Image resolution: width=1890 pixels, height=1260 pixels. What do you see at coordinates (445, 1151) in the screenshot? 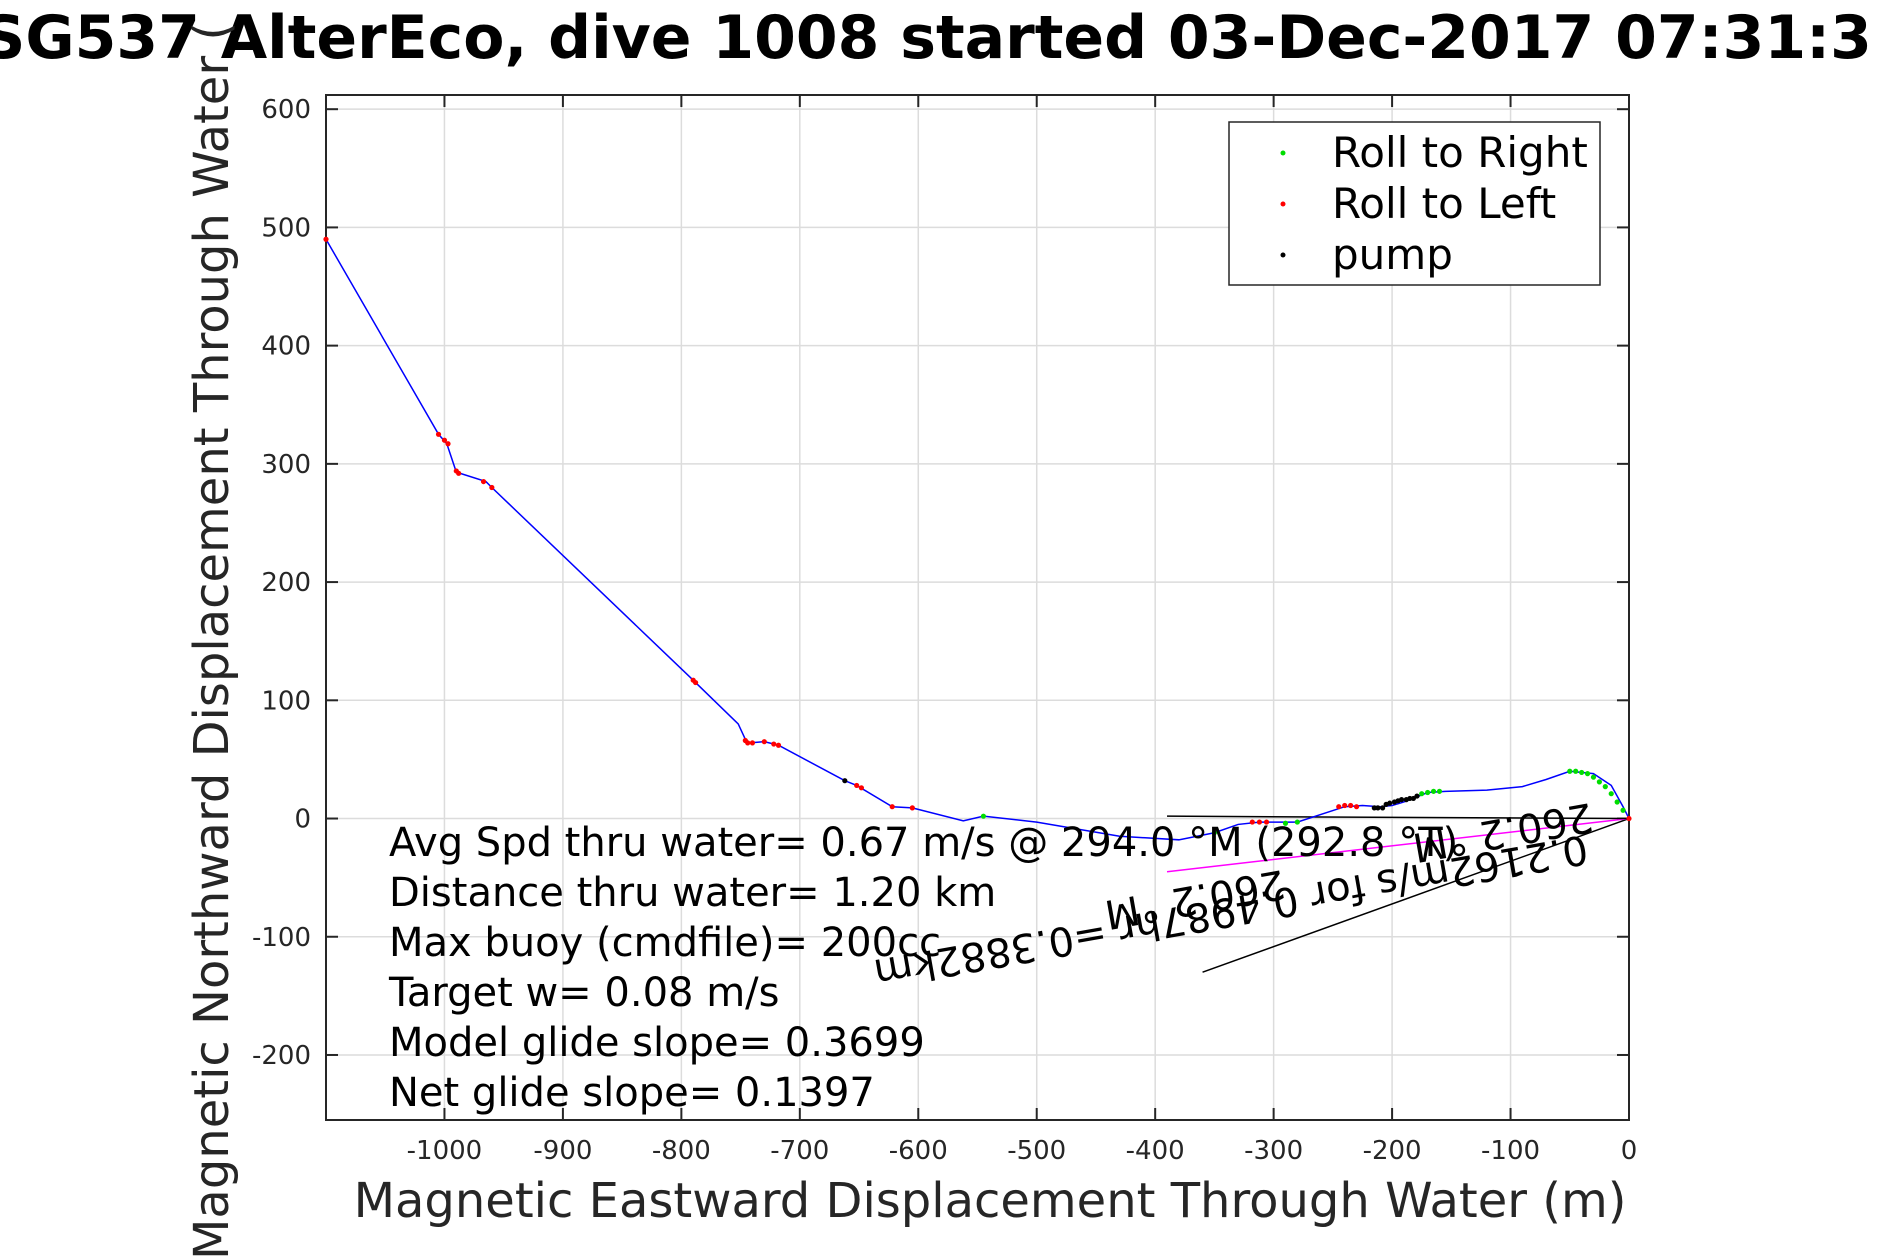
I see `x-tick-label: -1000` at bounding box center [445, 1151].